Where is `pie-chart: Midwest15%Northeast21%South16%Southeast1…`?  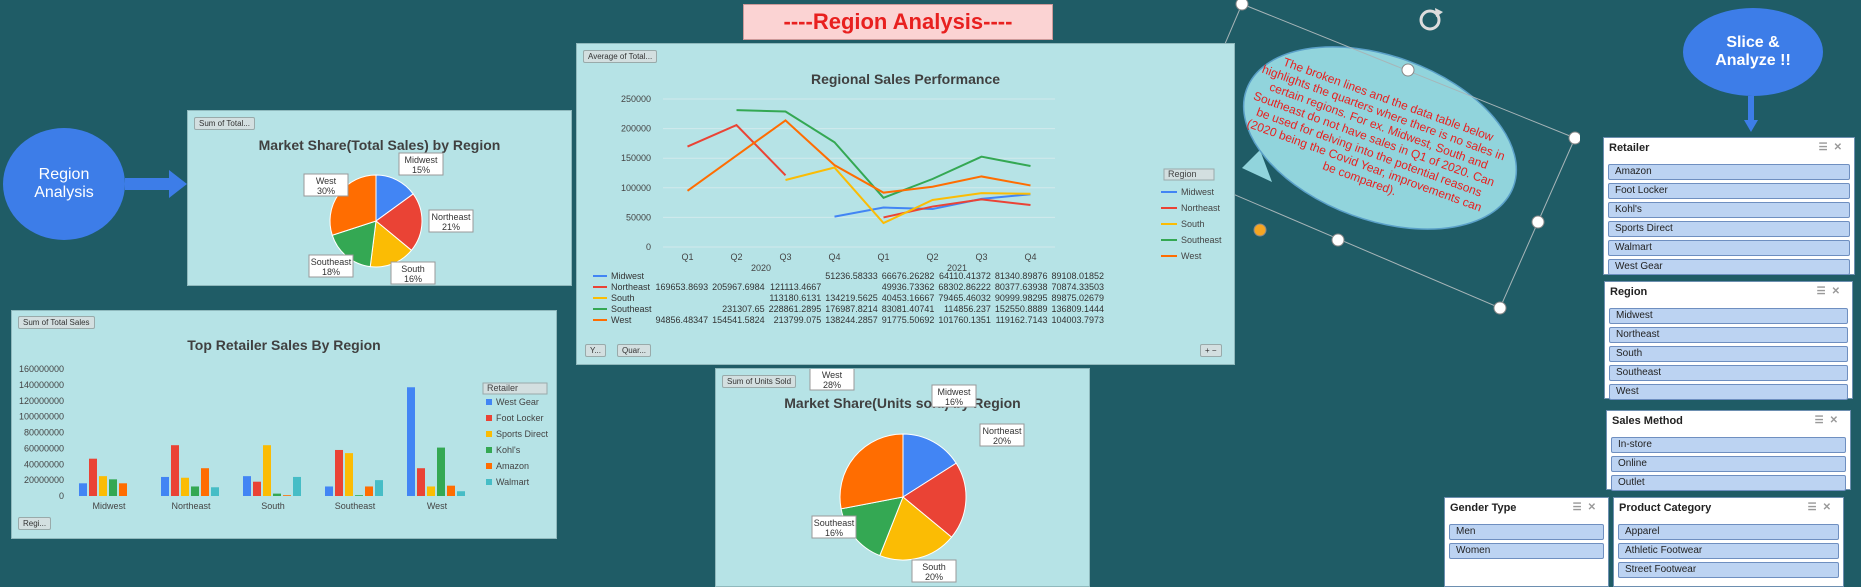 pie-chart: Midwest15%Northeast21%South16%Southeast1… is located at coordinates (388, 218).